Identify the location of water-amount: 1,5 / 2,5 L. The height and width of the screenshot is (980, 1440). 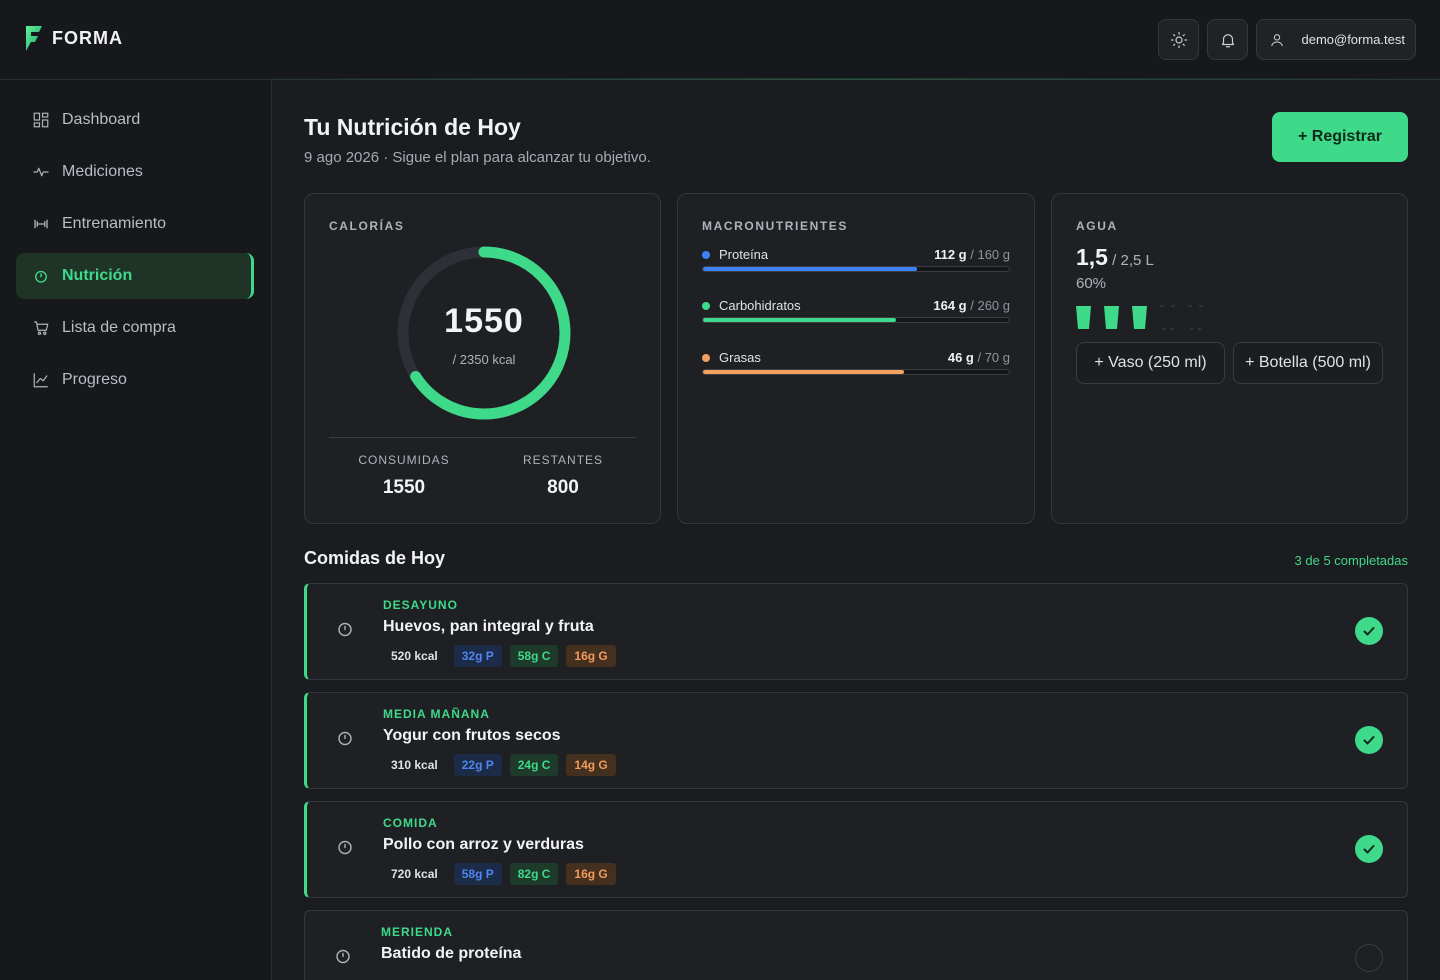
(1115, 257).